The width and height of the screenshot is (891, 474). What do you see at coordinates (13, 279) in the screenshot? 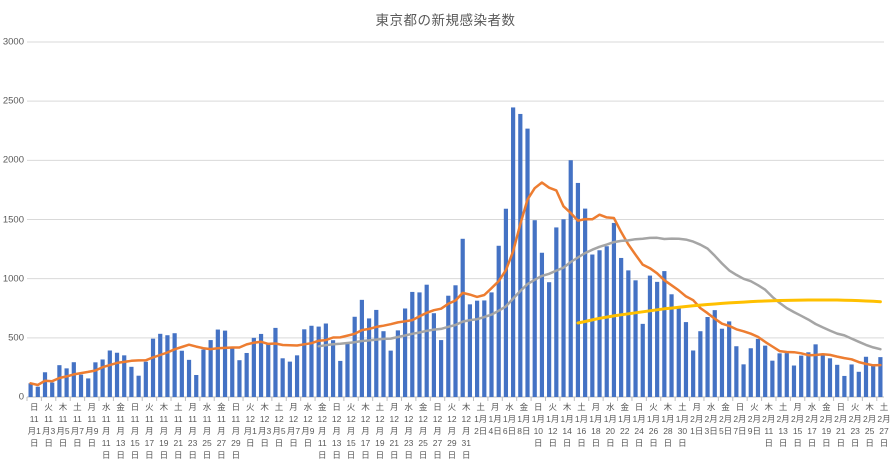
I see `y-axis-tick-label: 1000` at bounding box center [13, 279].